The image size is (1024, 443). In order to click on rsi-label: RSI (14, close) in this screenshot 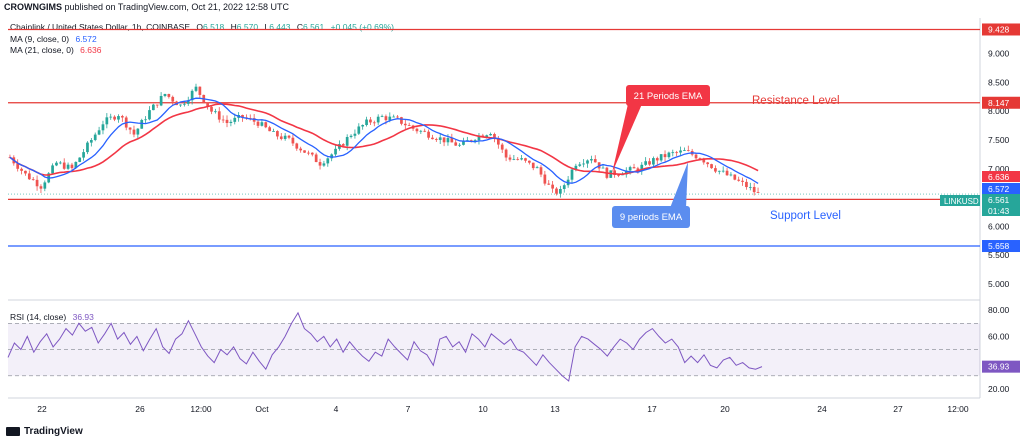, I will do `click(38, 317)`.